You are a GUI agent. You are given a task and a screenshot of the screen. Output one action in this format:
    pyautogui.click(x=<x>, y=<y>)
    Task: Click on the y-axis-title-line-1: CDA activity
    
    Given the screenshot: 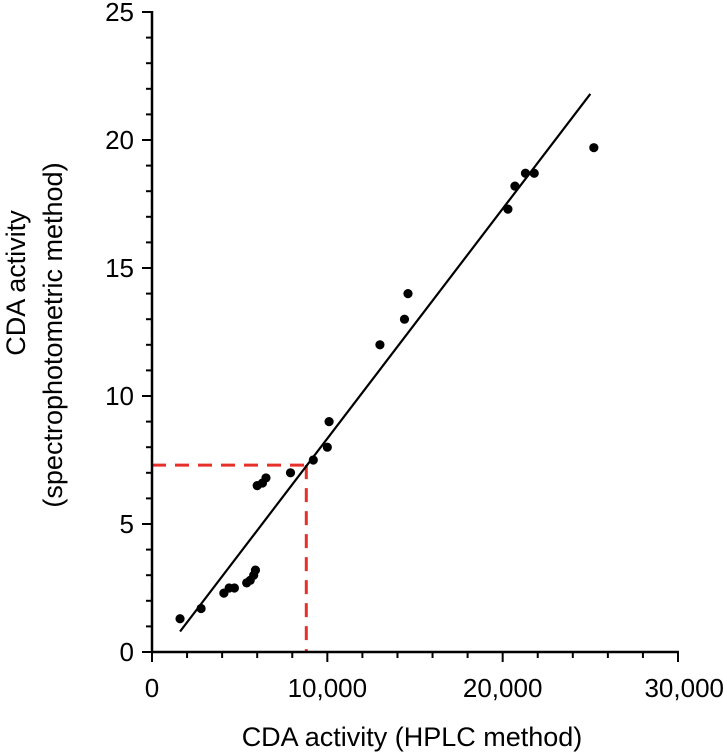 What is the action you would take?
    pyautogui.click(x=16, y=283)
    